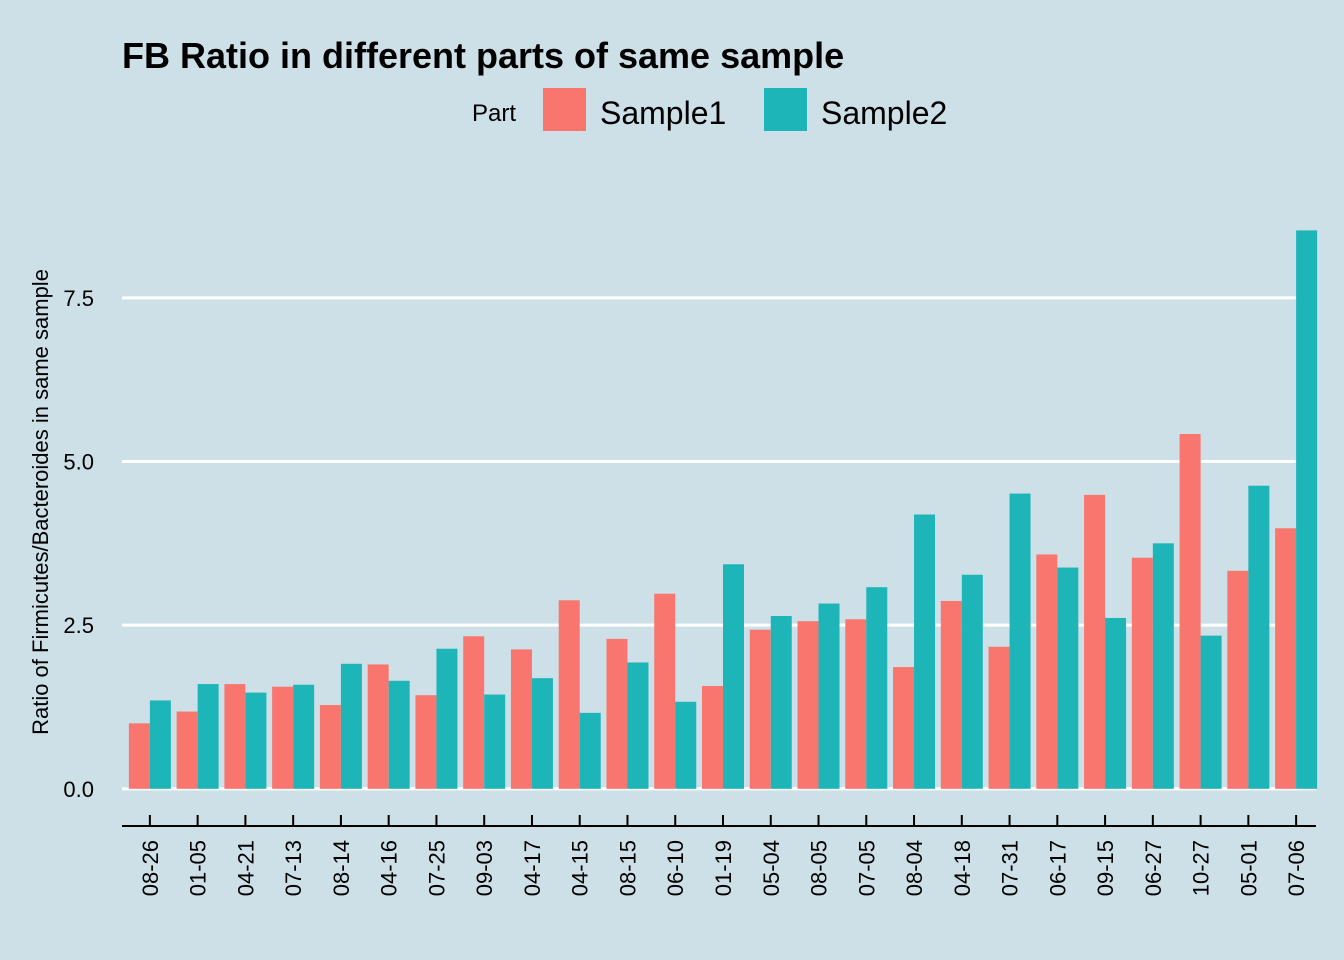 The height and width of the screenshot is (960, 1344). What do you see at coordinates (494, 113) in the screenshot?
I see `legend-title: Part` at bounding box center [494, 113].